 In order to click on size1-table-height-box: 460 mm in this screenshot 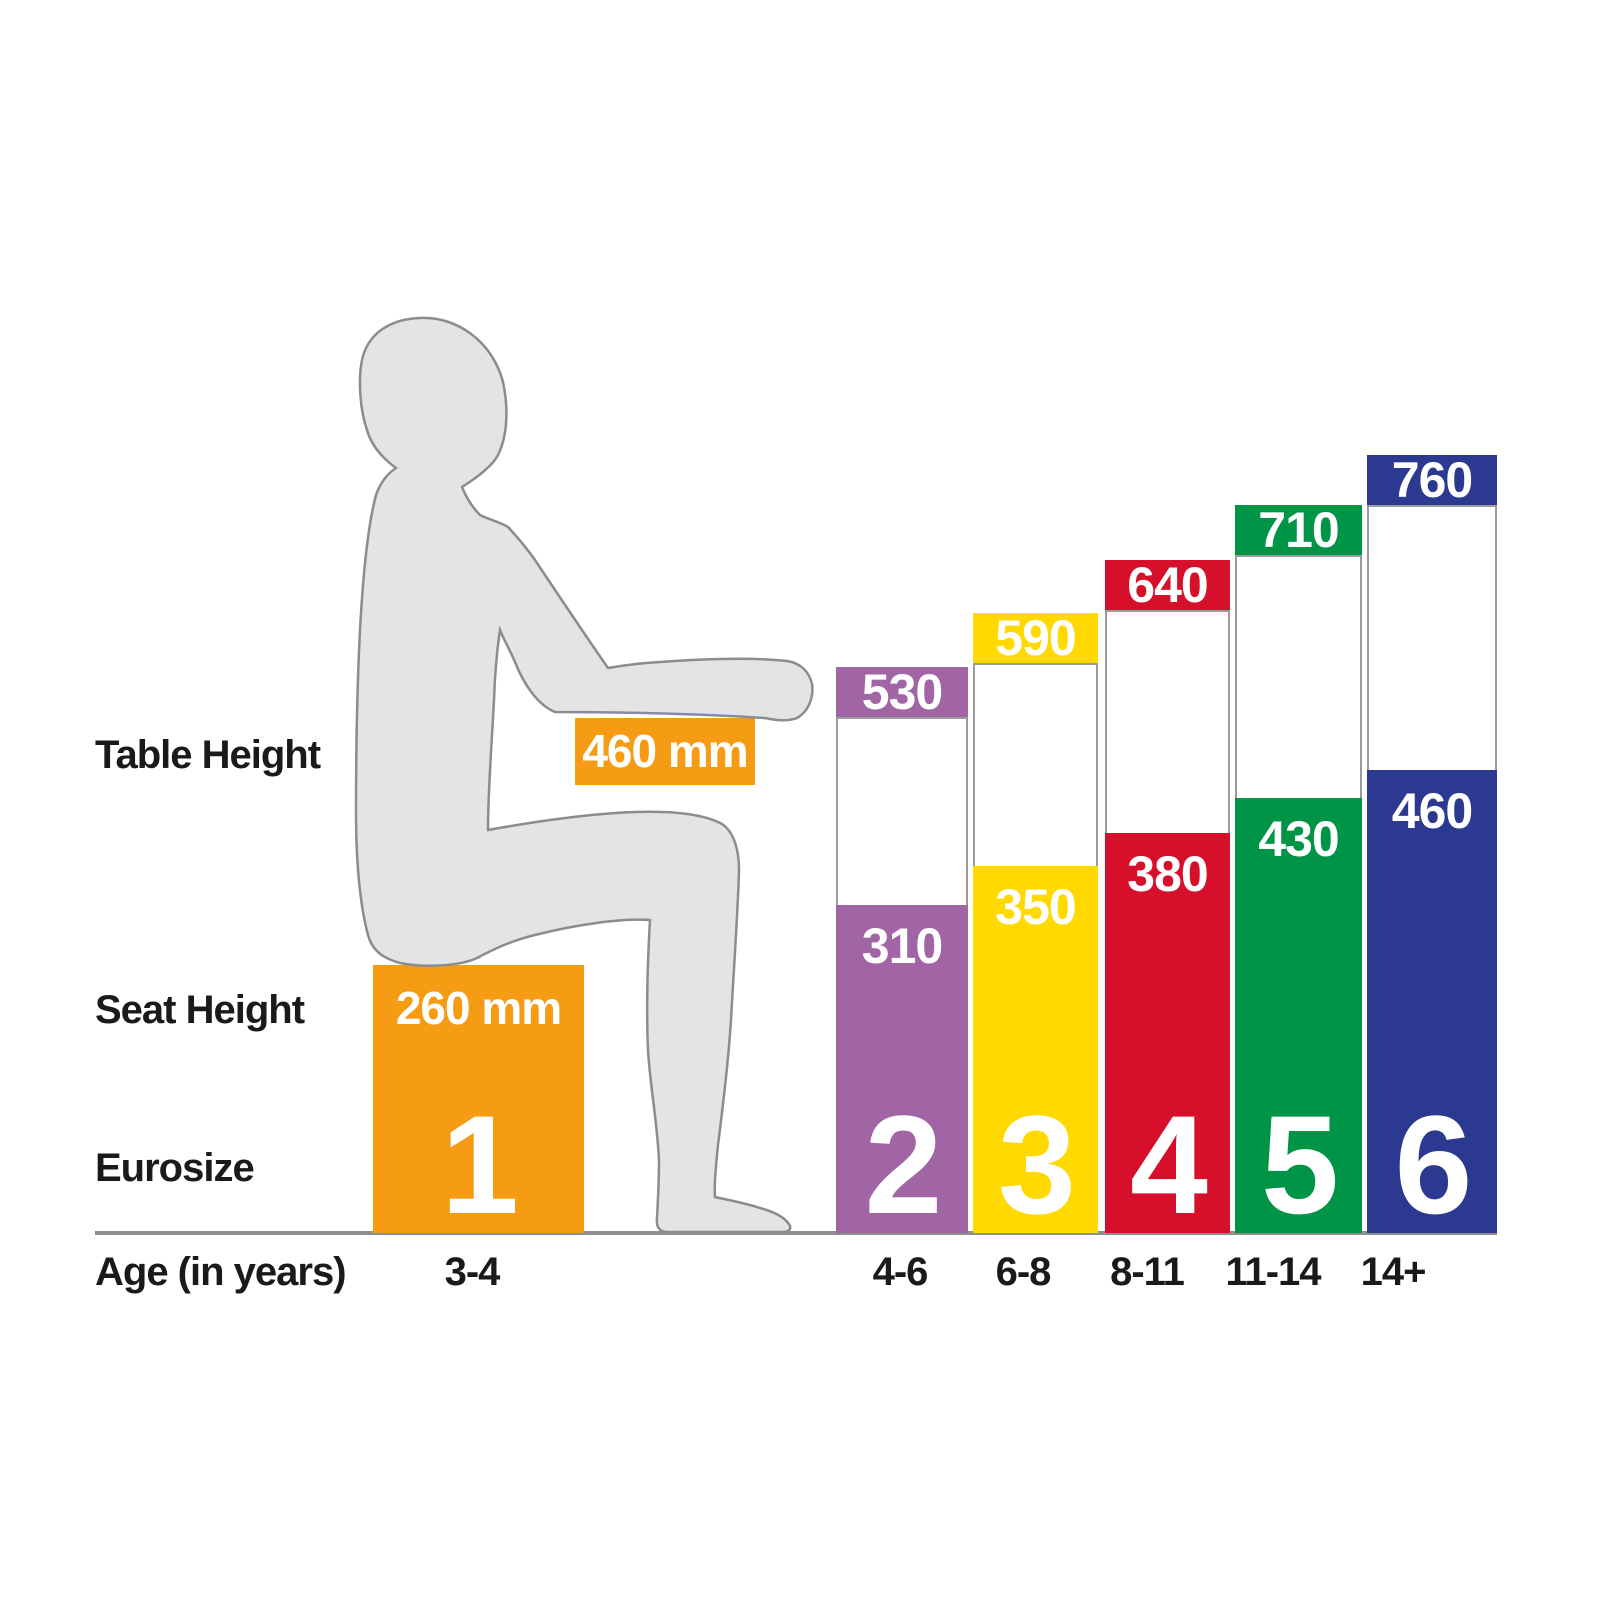, I will do `click(665, 751)`.